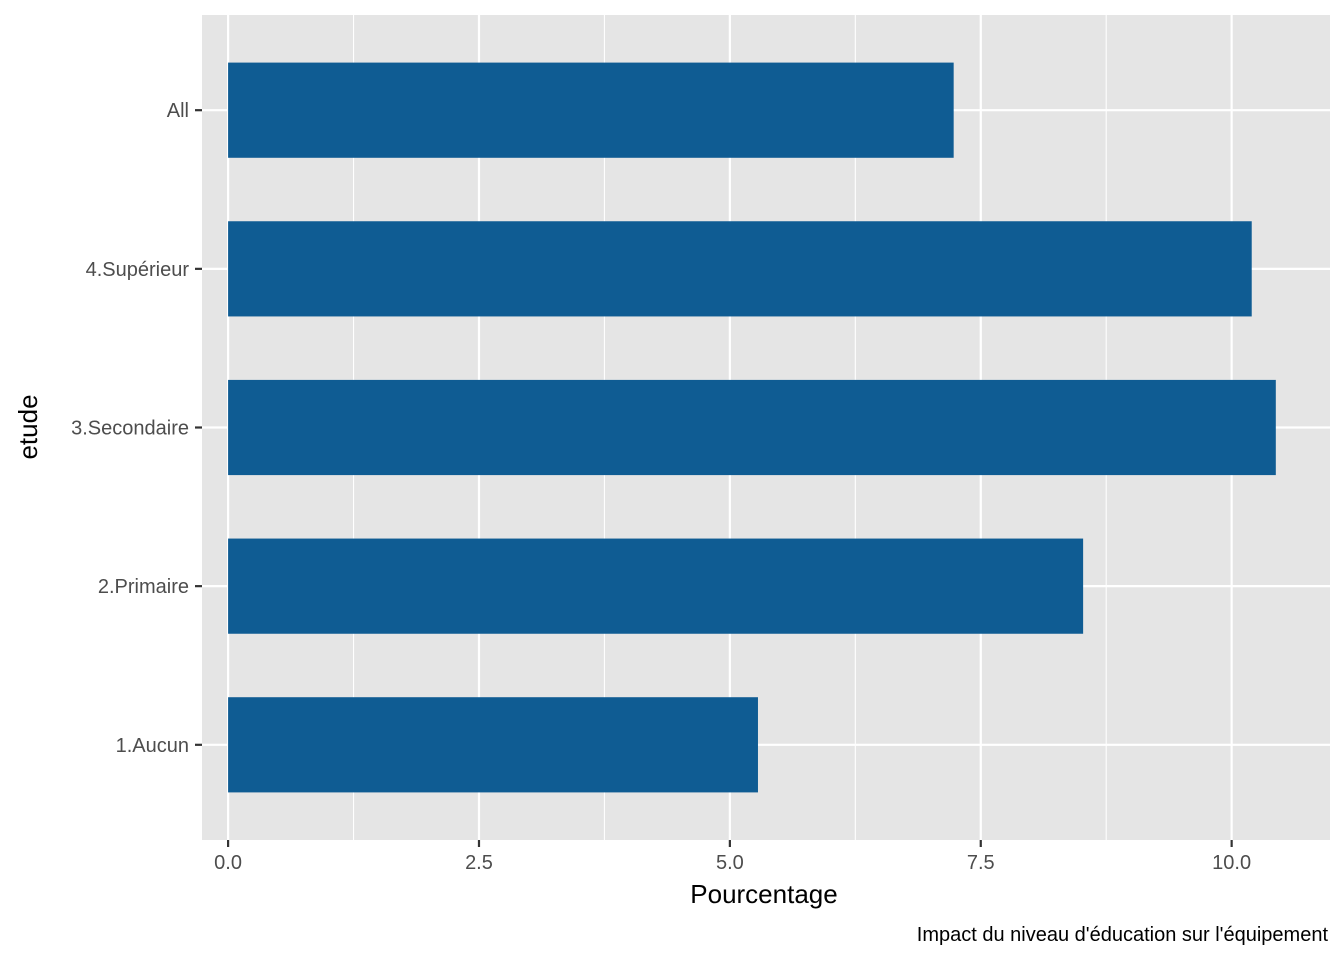  Describe the element at coordinates (740, 269) in the screenshot. I see `bar-4-sup-rieur` at that location.